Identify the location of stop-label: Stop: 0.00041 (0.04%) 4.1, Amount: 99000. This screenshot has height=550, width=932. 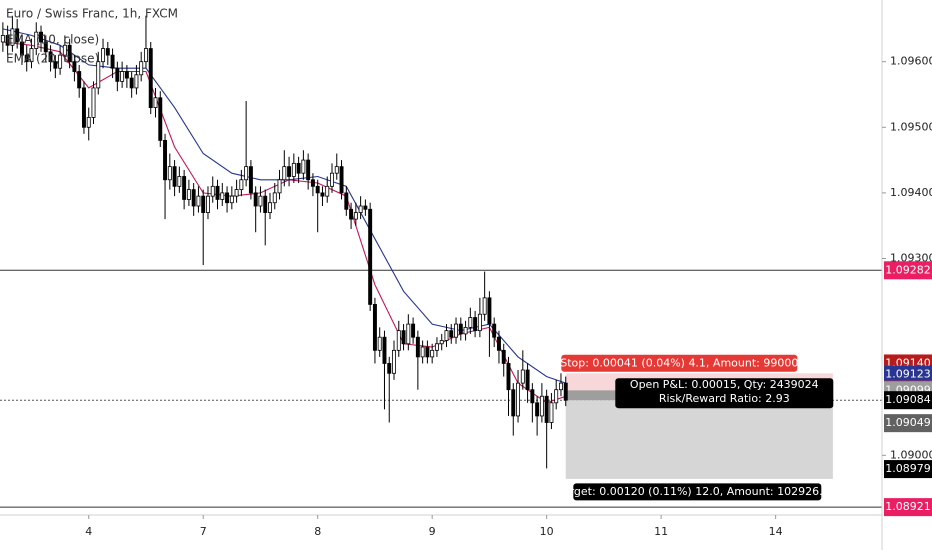
(679, 362).